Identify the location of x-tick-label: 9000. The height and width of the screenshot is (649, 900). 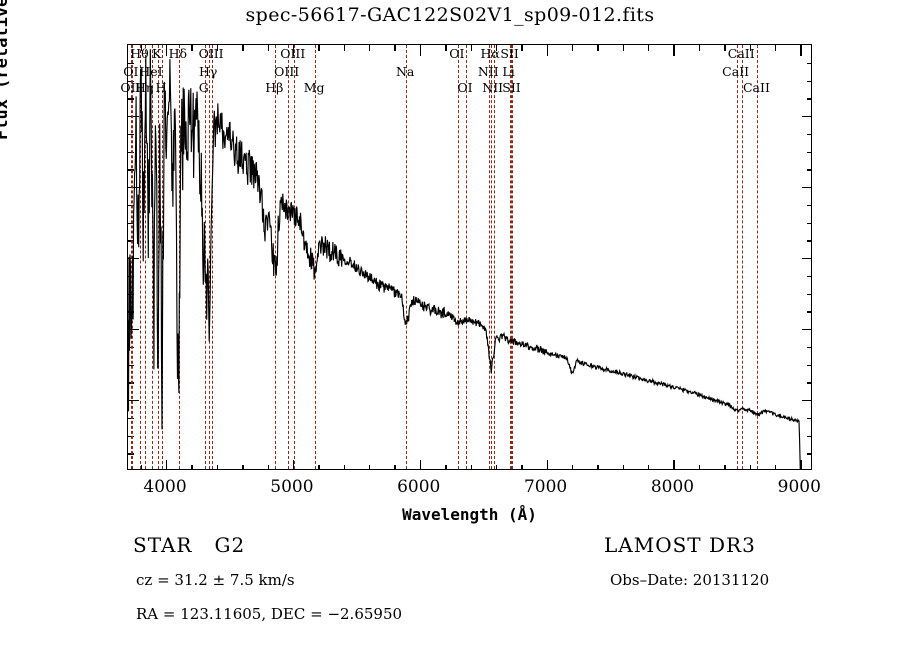
(799, 487).